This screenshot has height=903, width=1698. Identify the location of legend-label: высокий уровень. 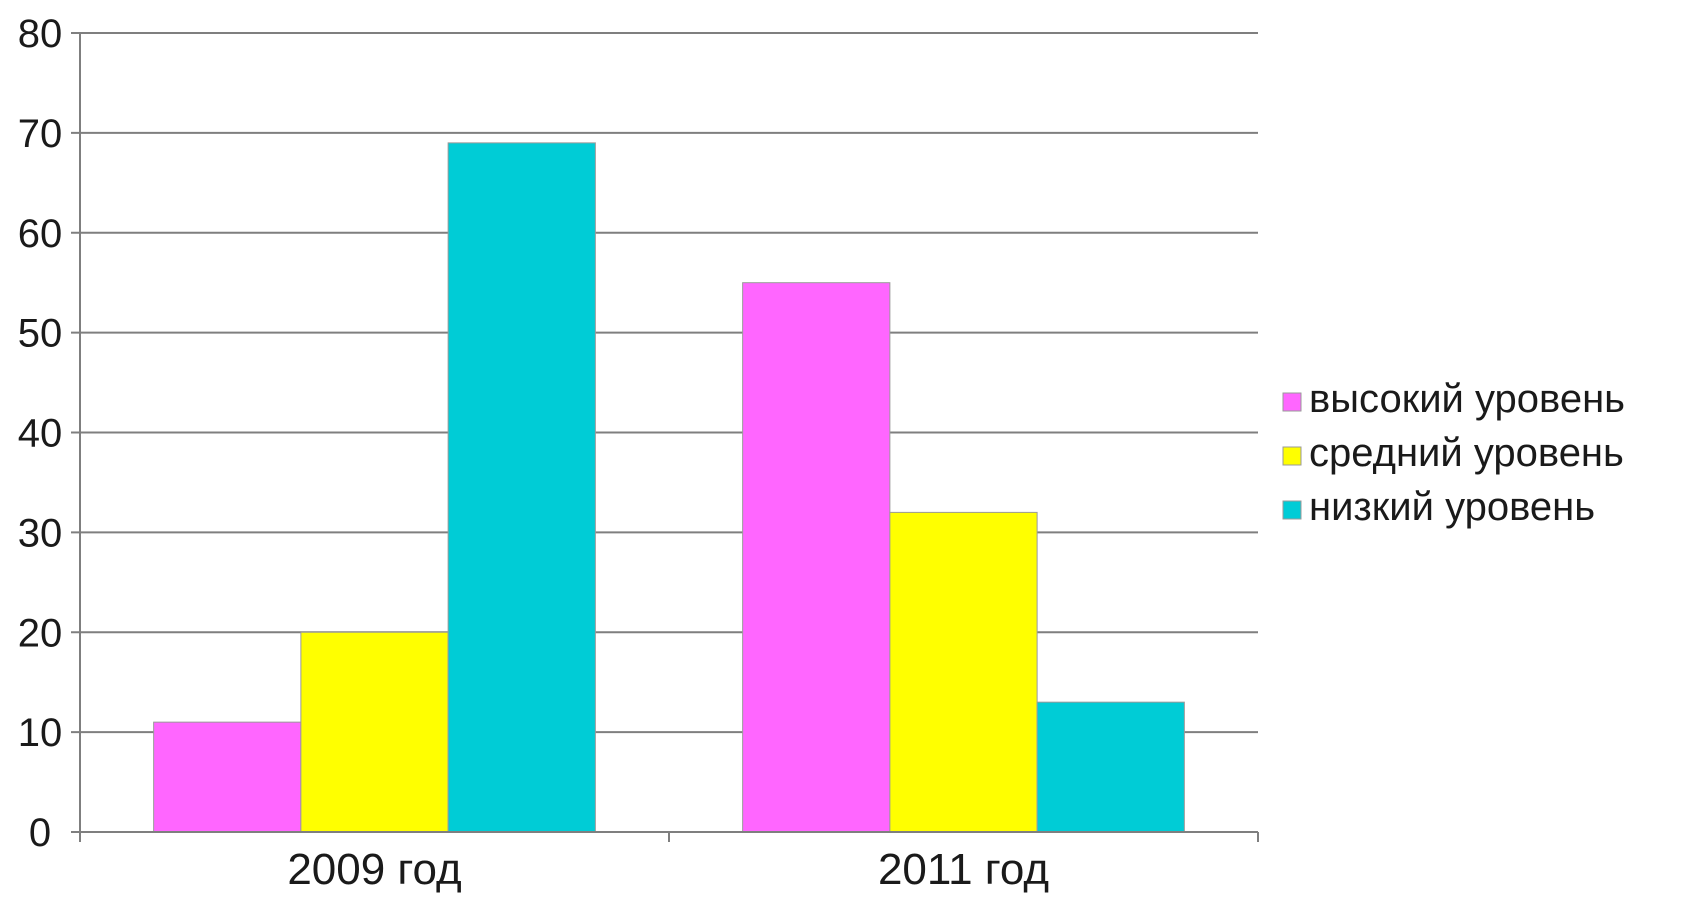
(1467, 399).